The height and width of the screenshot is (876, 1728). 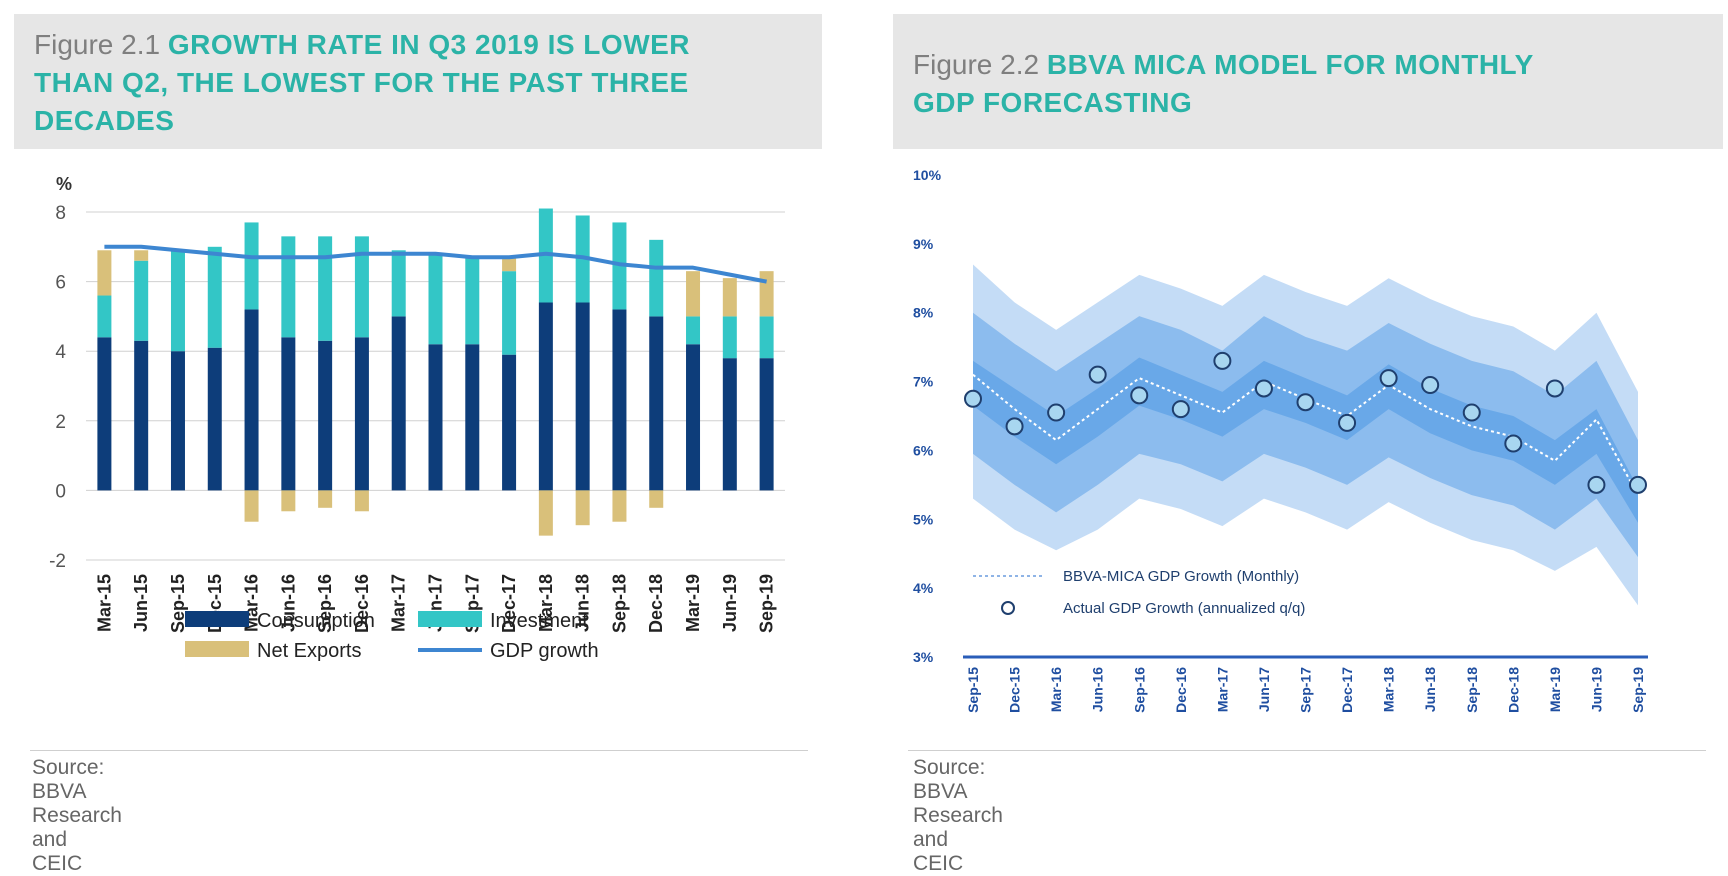 I want to click on y-tick-label: 8%, so click(x=923, y=313).